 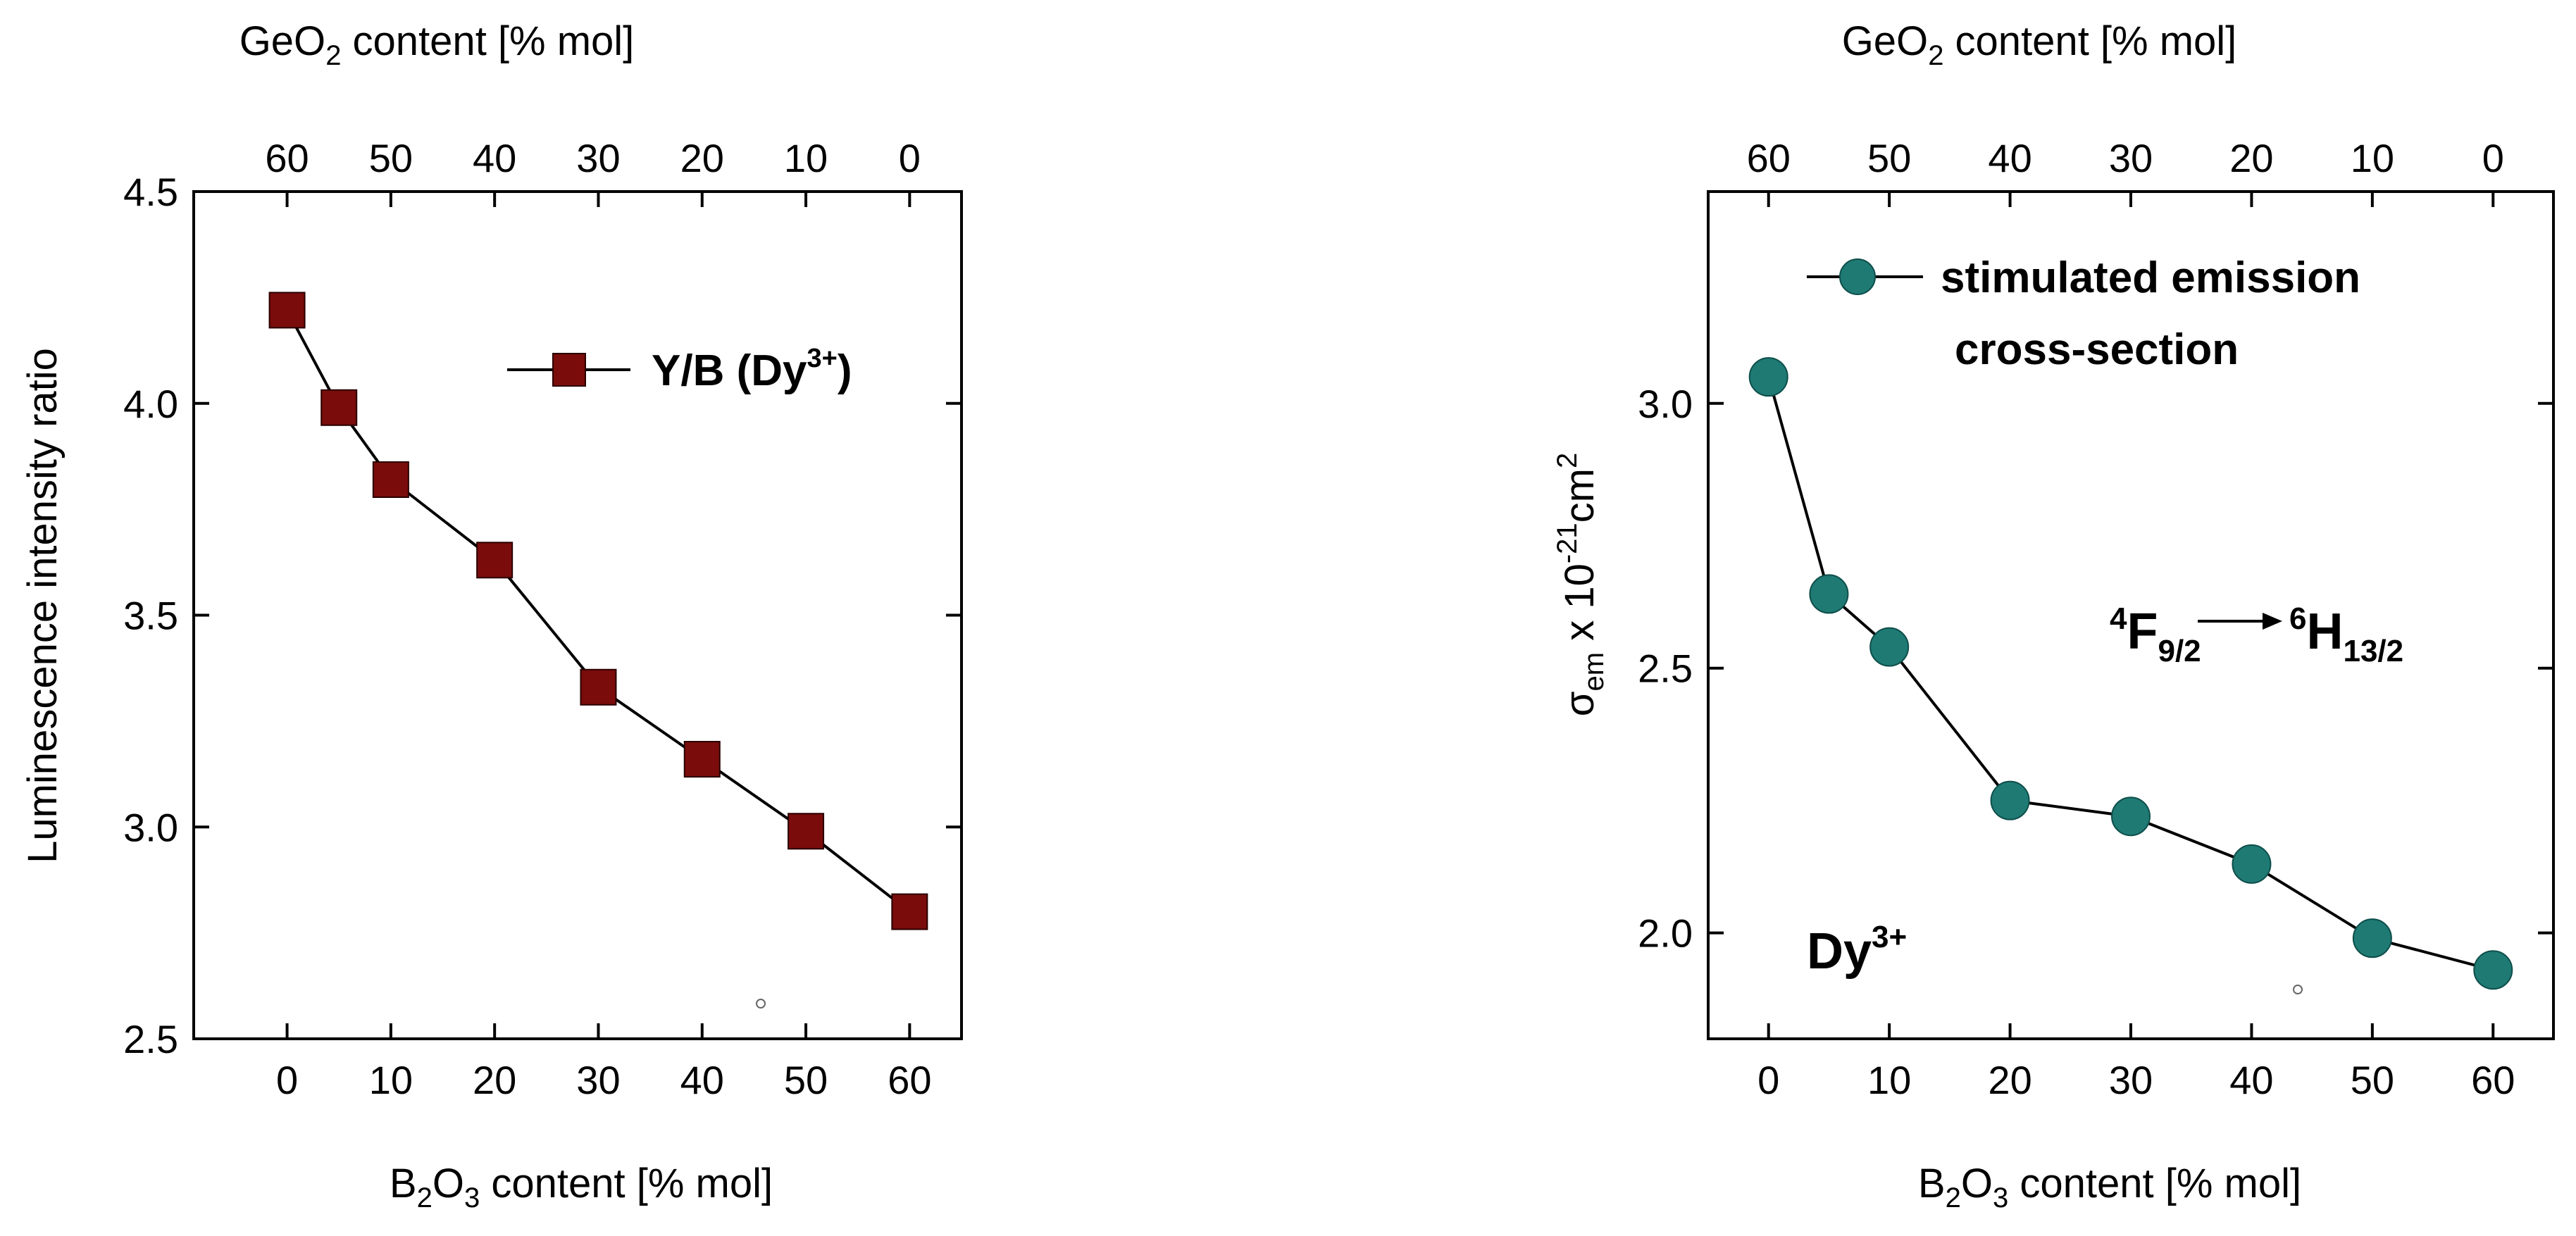 What do you see at coordinates (2298, 989) in the screenshot?
I see `right-stray-dot` at bounding box center [2298, 989].